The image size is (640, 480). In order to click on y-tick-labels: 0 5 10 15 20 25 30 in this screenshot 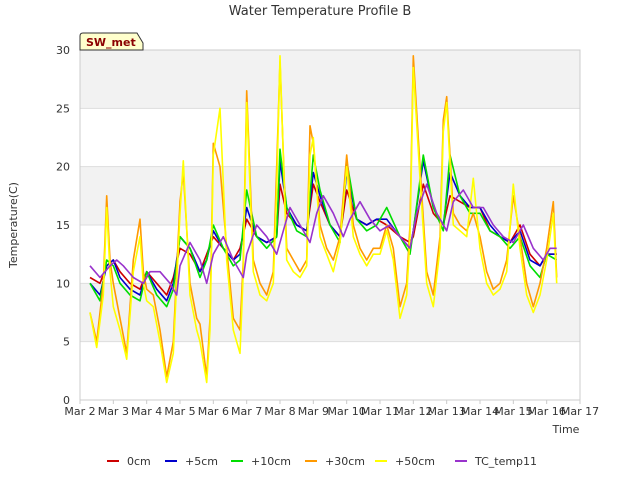, I will do `click(63, 225)`.